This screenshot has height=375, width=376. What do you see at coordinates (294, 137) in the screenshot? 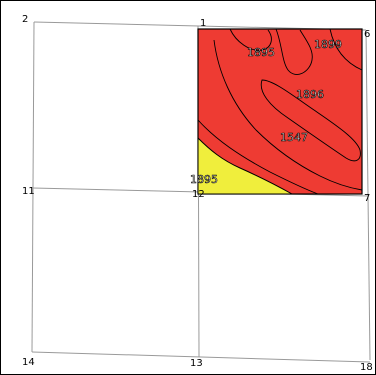
I see `map-unit-label: 1547` at bounding box center [294, 137].